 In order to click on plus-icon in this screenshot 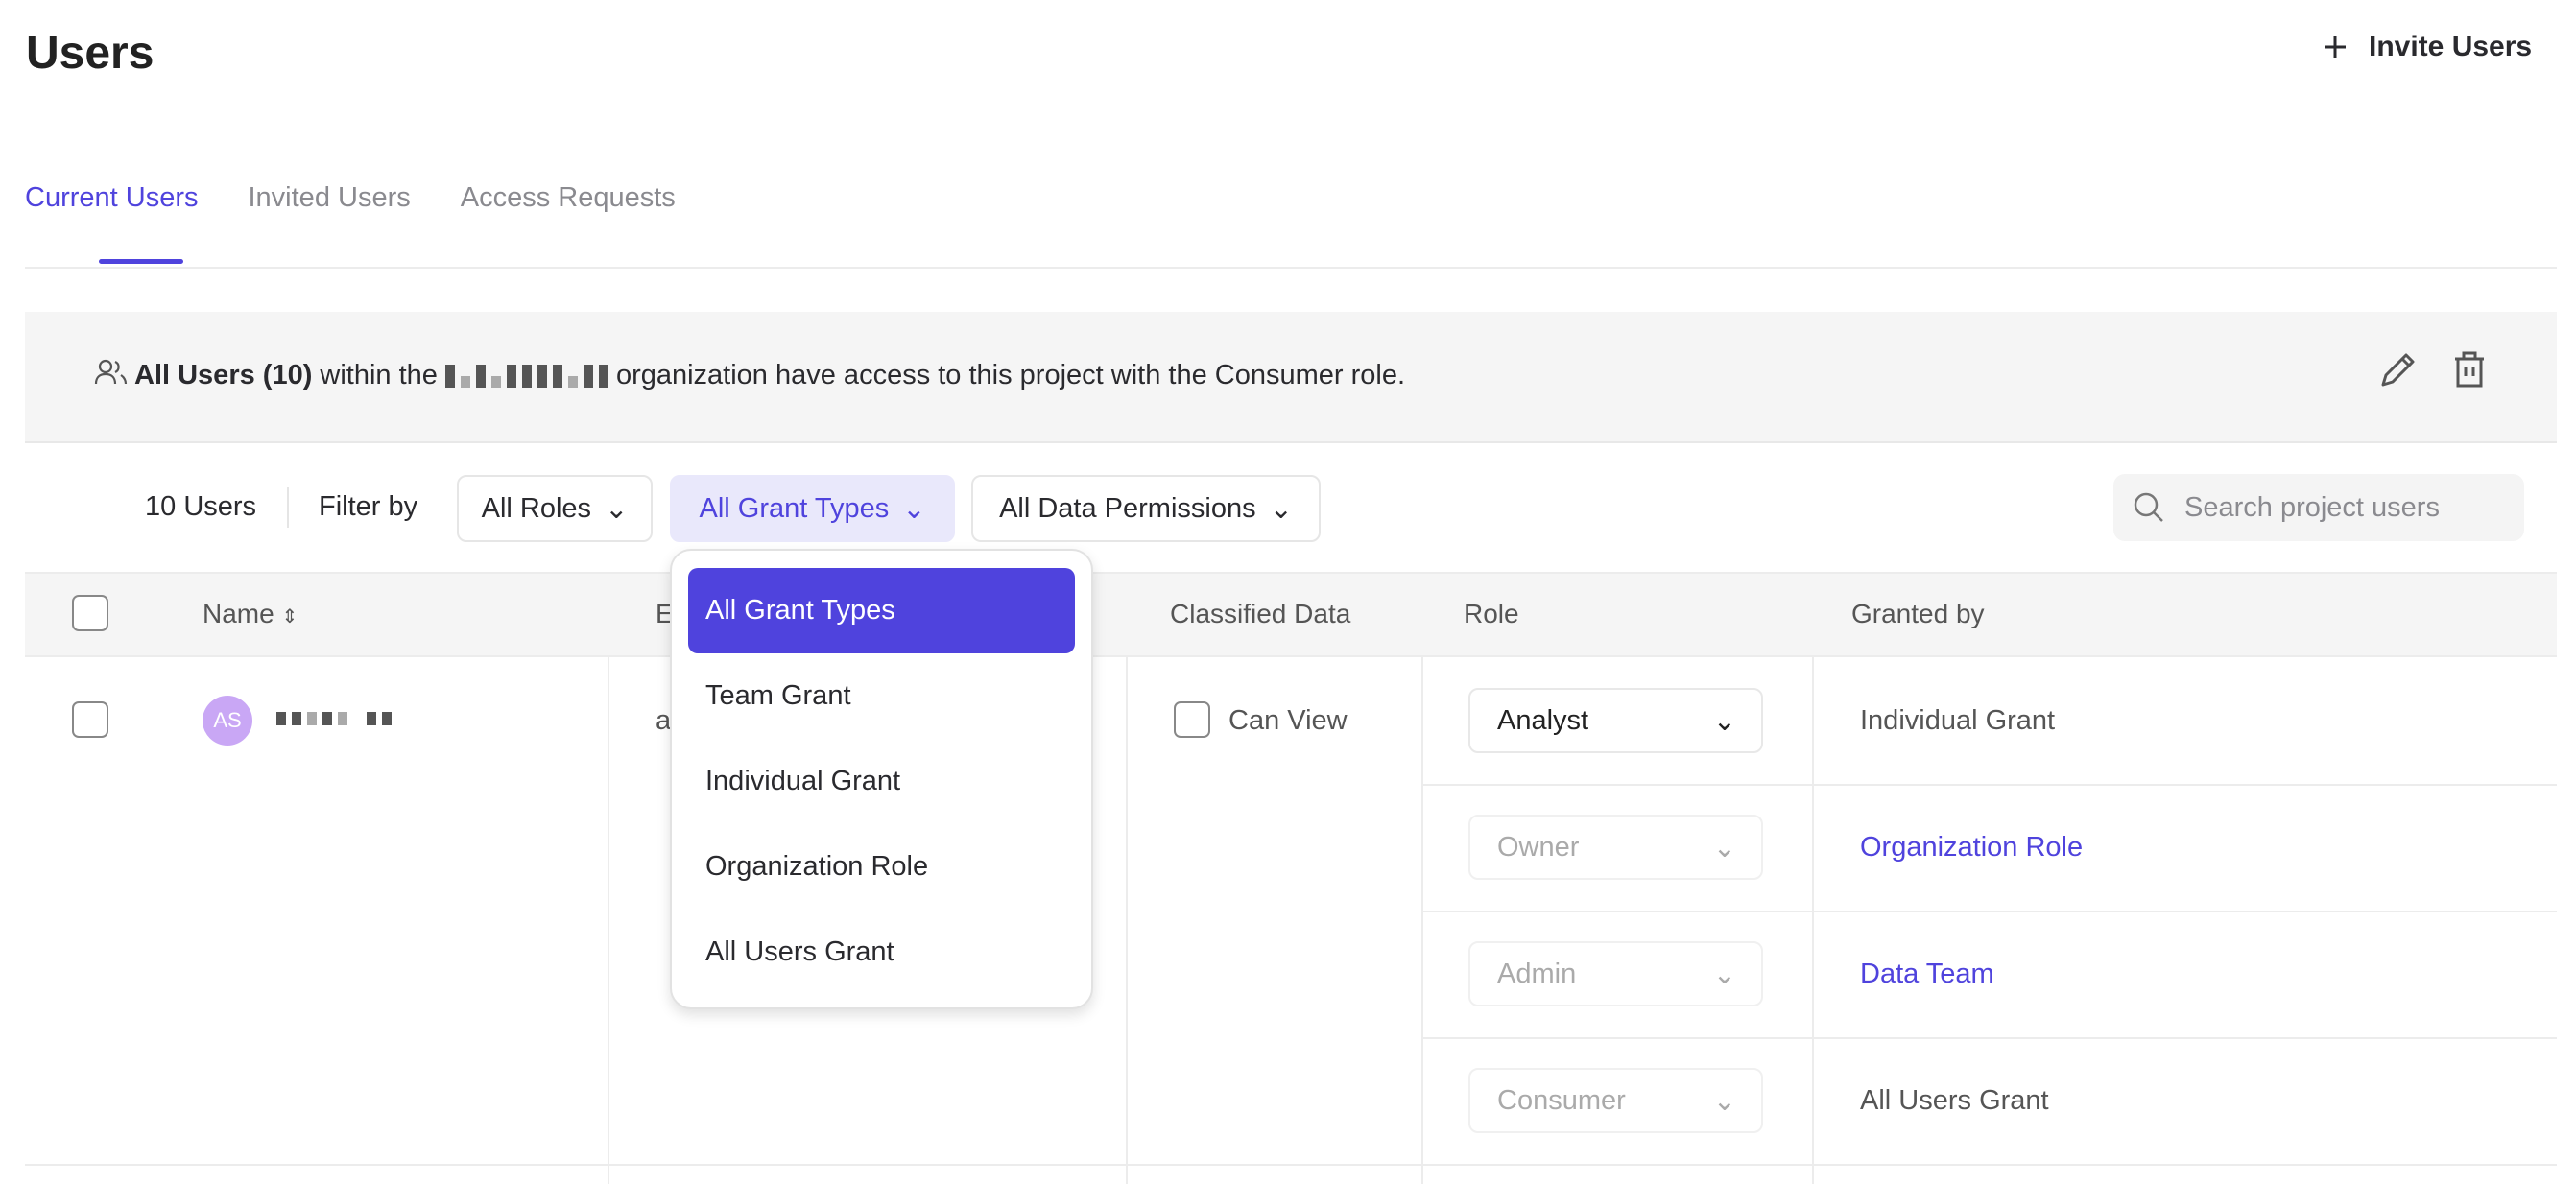, I will do `click(2335, 47)`.